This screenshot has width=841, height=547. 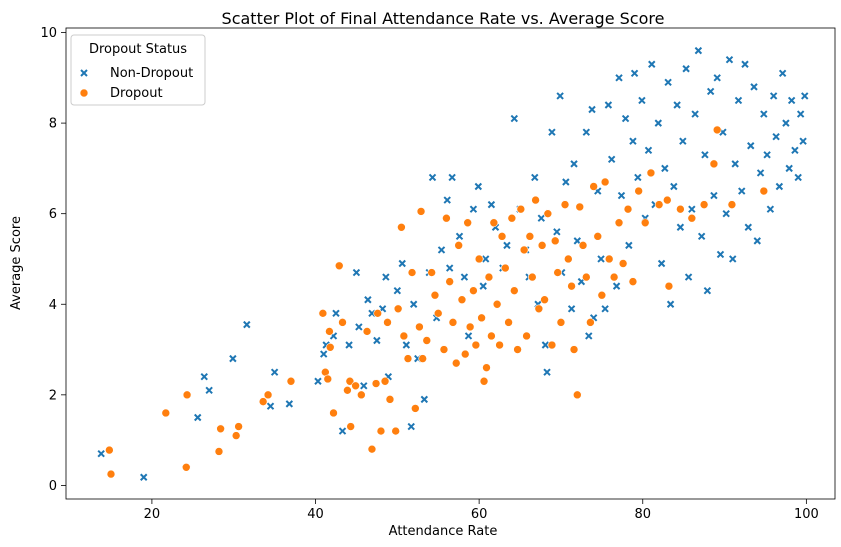 I want to click on y-tick-label: 4, so click(x=53, y=305).